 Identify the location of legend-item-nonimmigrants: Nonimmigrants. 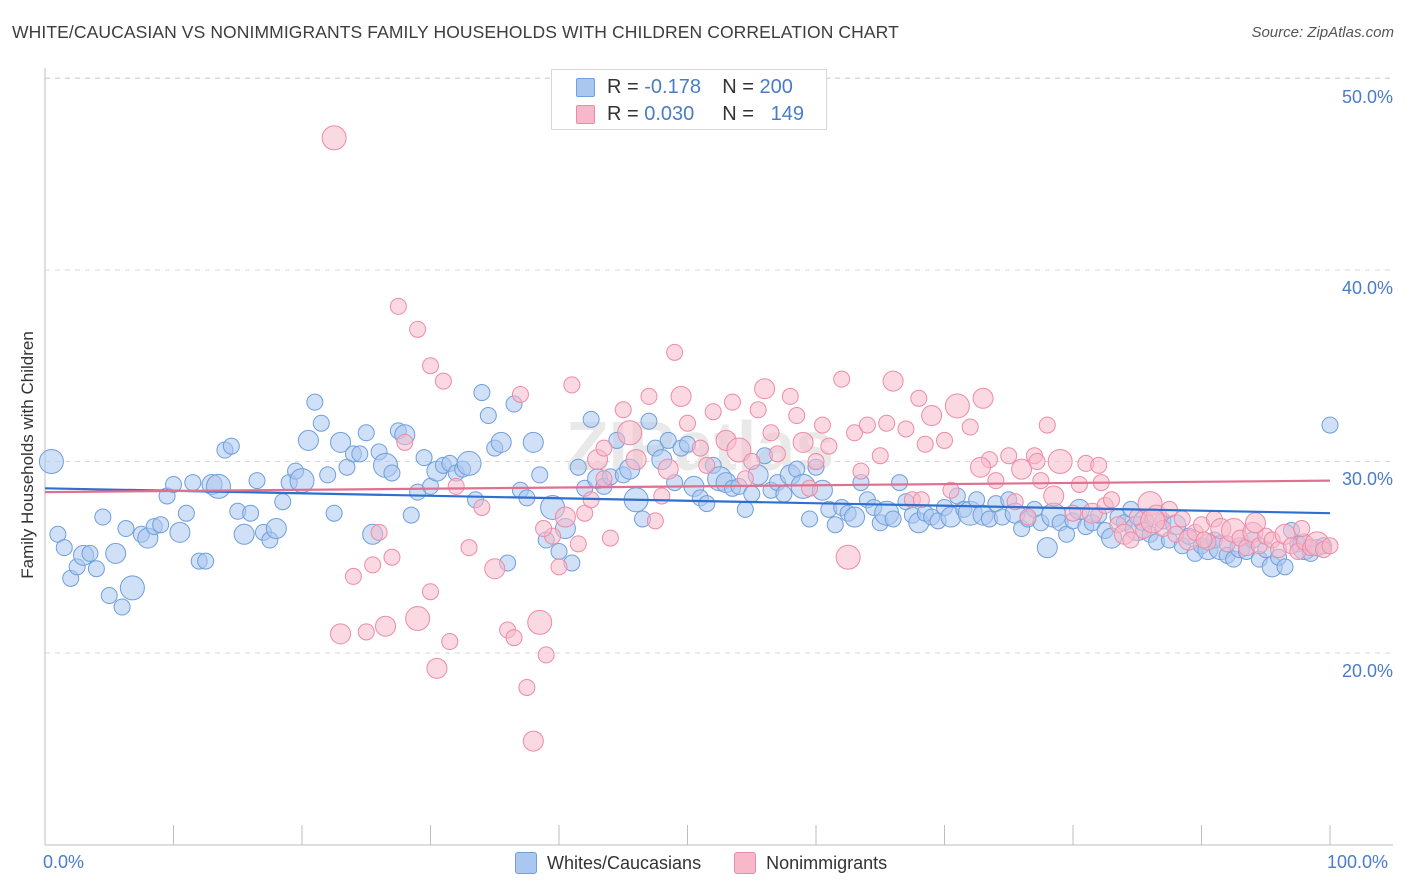
(810, 863).